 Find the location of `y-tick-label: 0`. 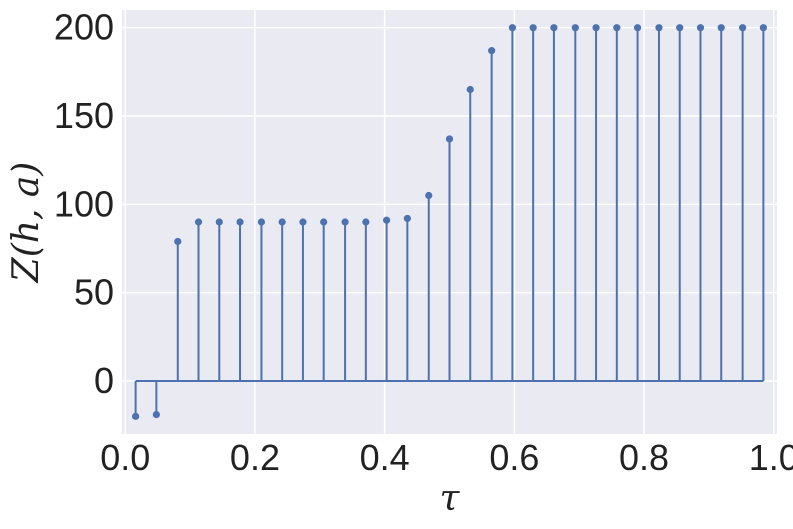

y-tick-label: 0 is located at coordinates (104, 380).